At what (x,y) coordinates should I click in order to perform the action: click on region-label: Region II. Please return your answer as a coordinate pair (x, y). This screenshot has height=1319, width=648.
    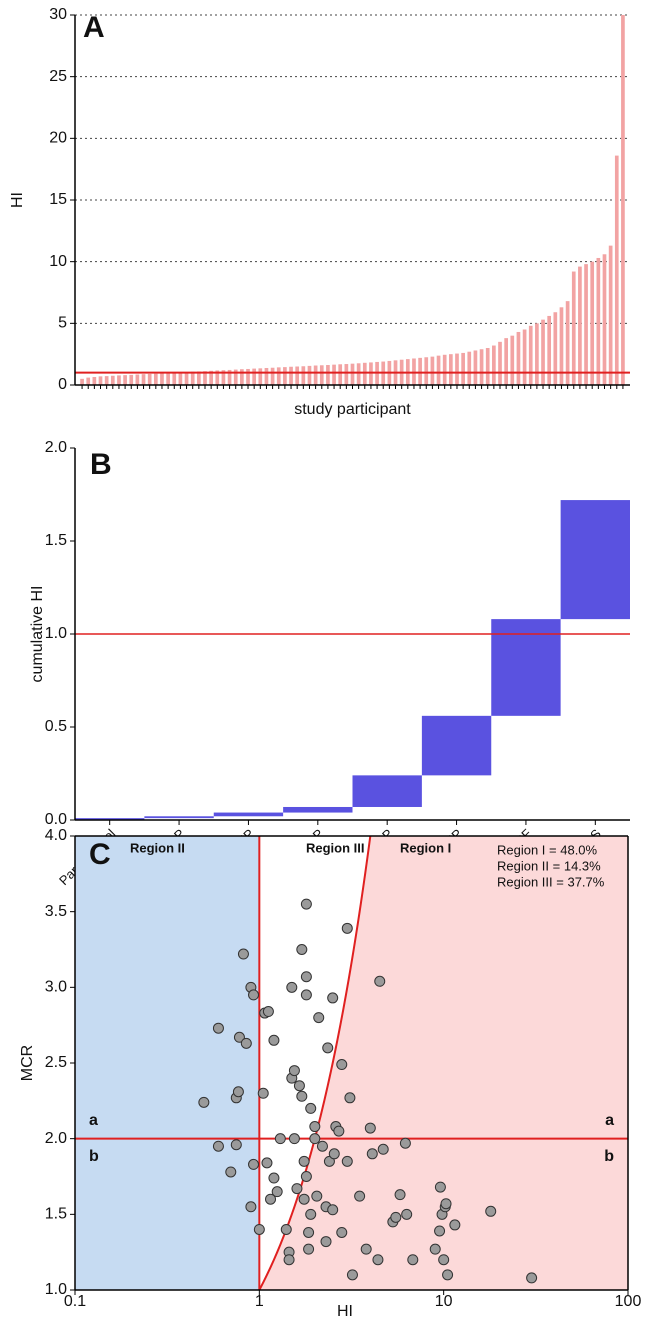
    Looking at the image, I should click on (157, 847).